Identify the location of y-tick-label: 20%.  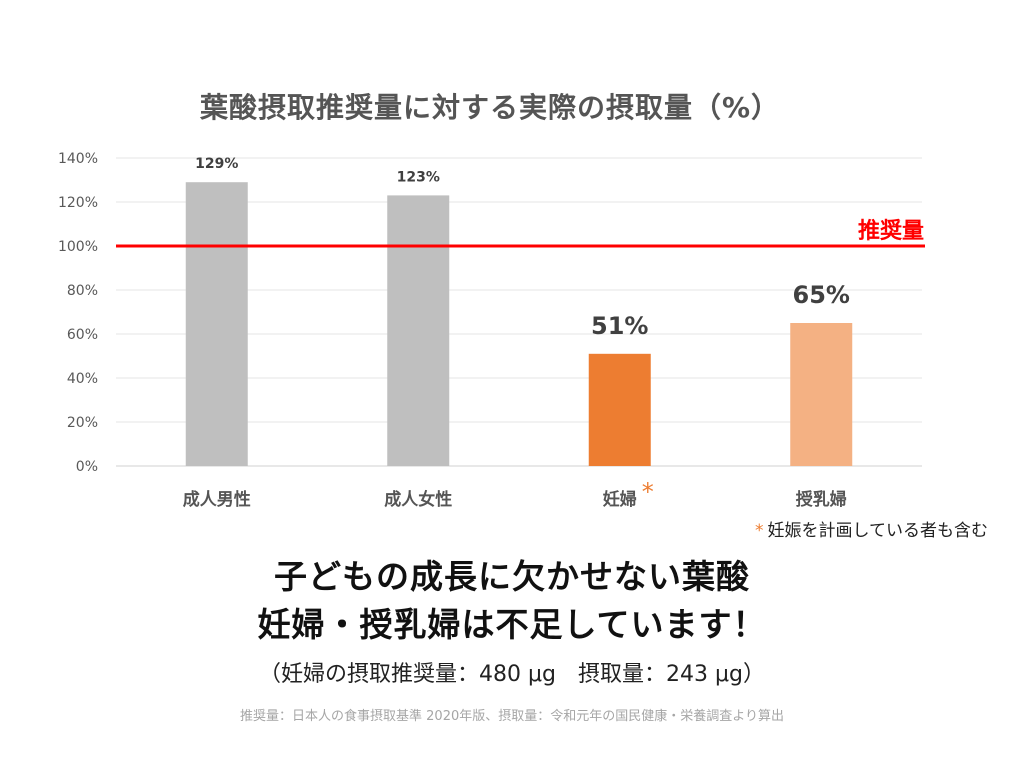
(82, 423).